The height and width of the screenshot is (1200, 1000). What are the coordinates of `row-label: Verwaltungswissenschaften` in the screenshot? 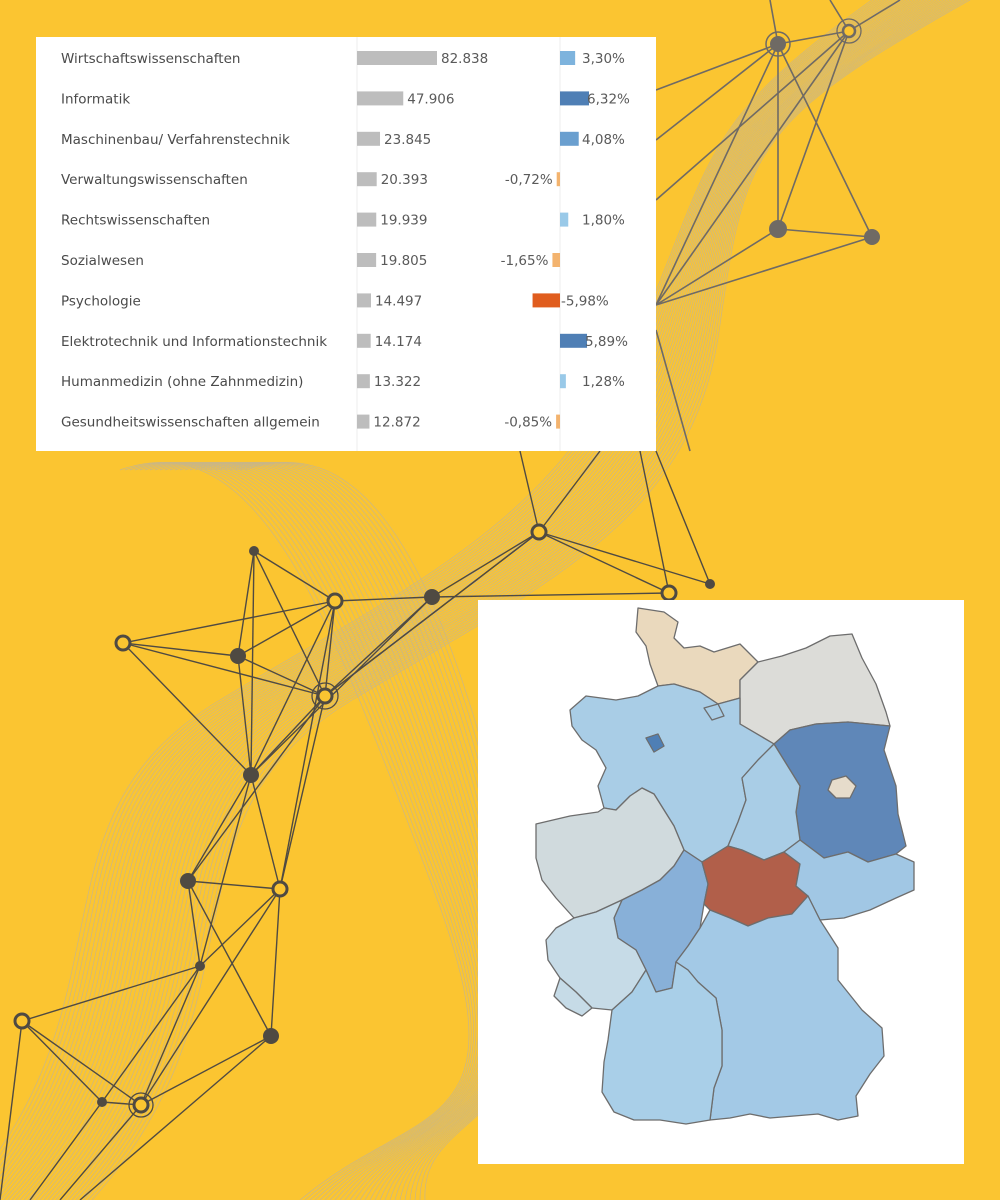 It's located at (154, 180).